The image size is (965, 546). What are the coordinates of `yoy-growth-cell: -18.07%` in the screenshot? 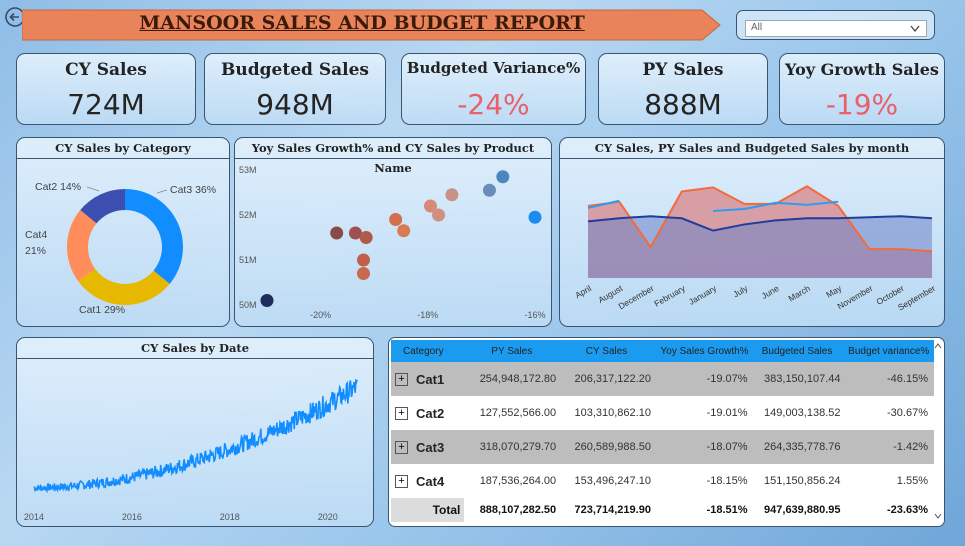 It's located at (727, 447).